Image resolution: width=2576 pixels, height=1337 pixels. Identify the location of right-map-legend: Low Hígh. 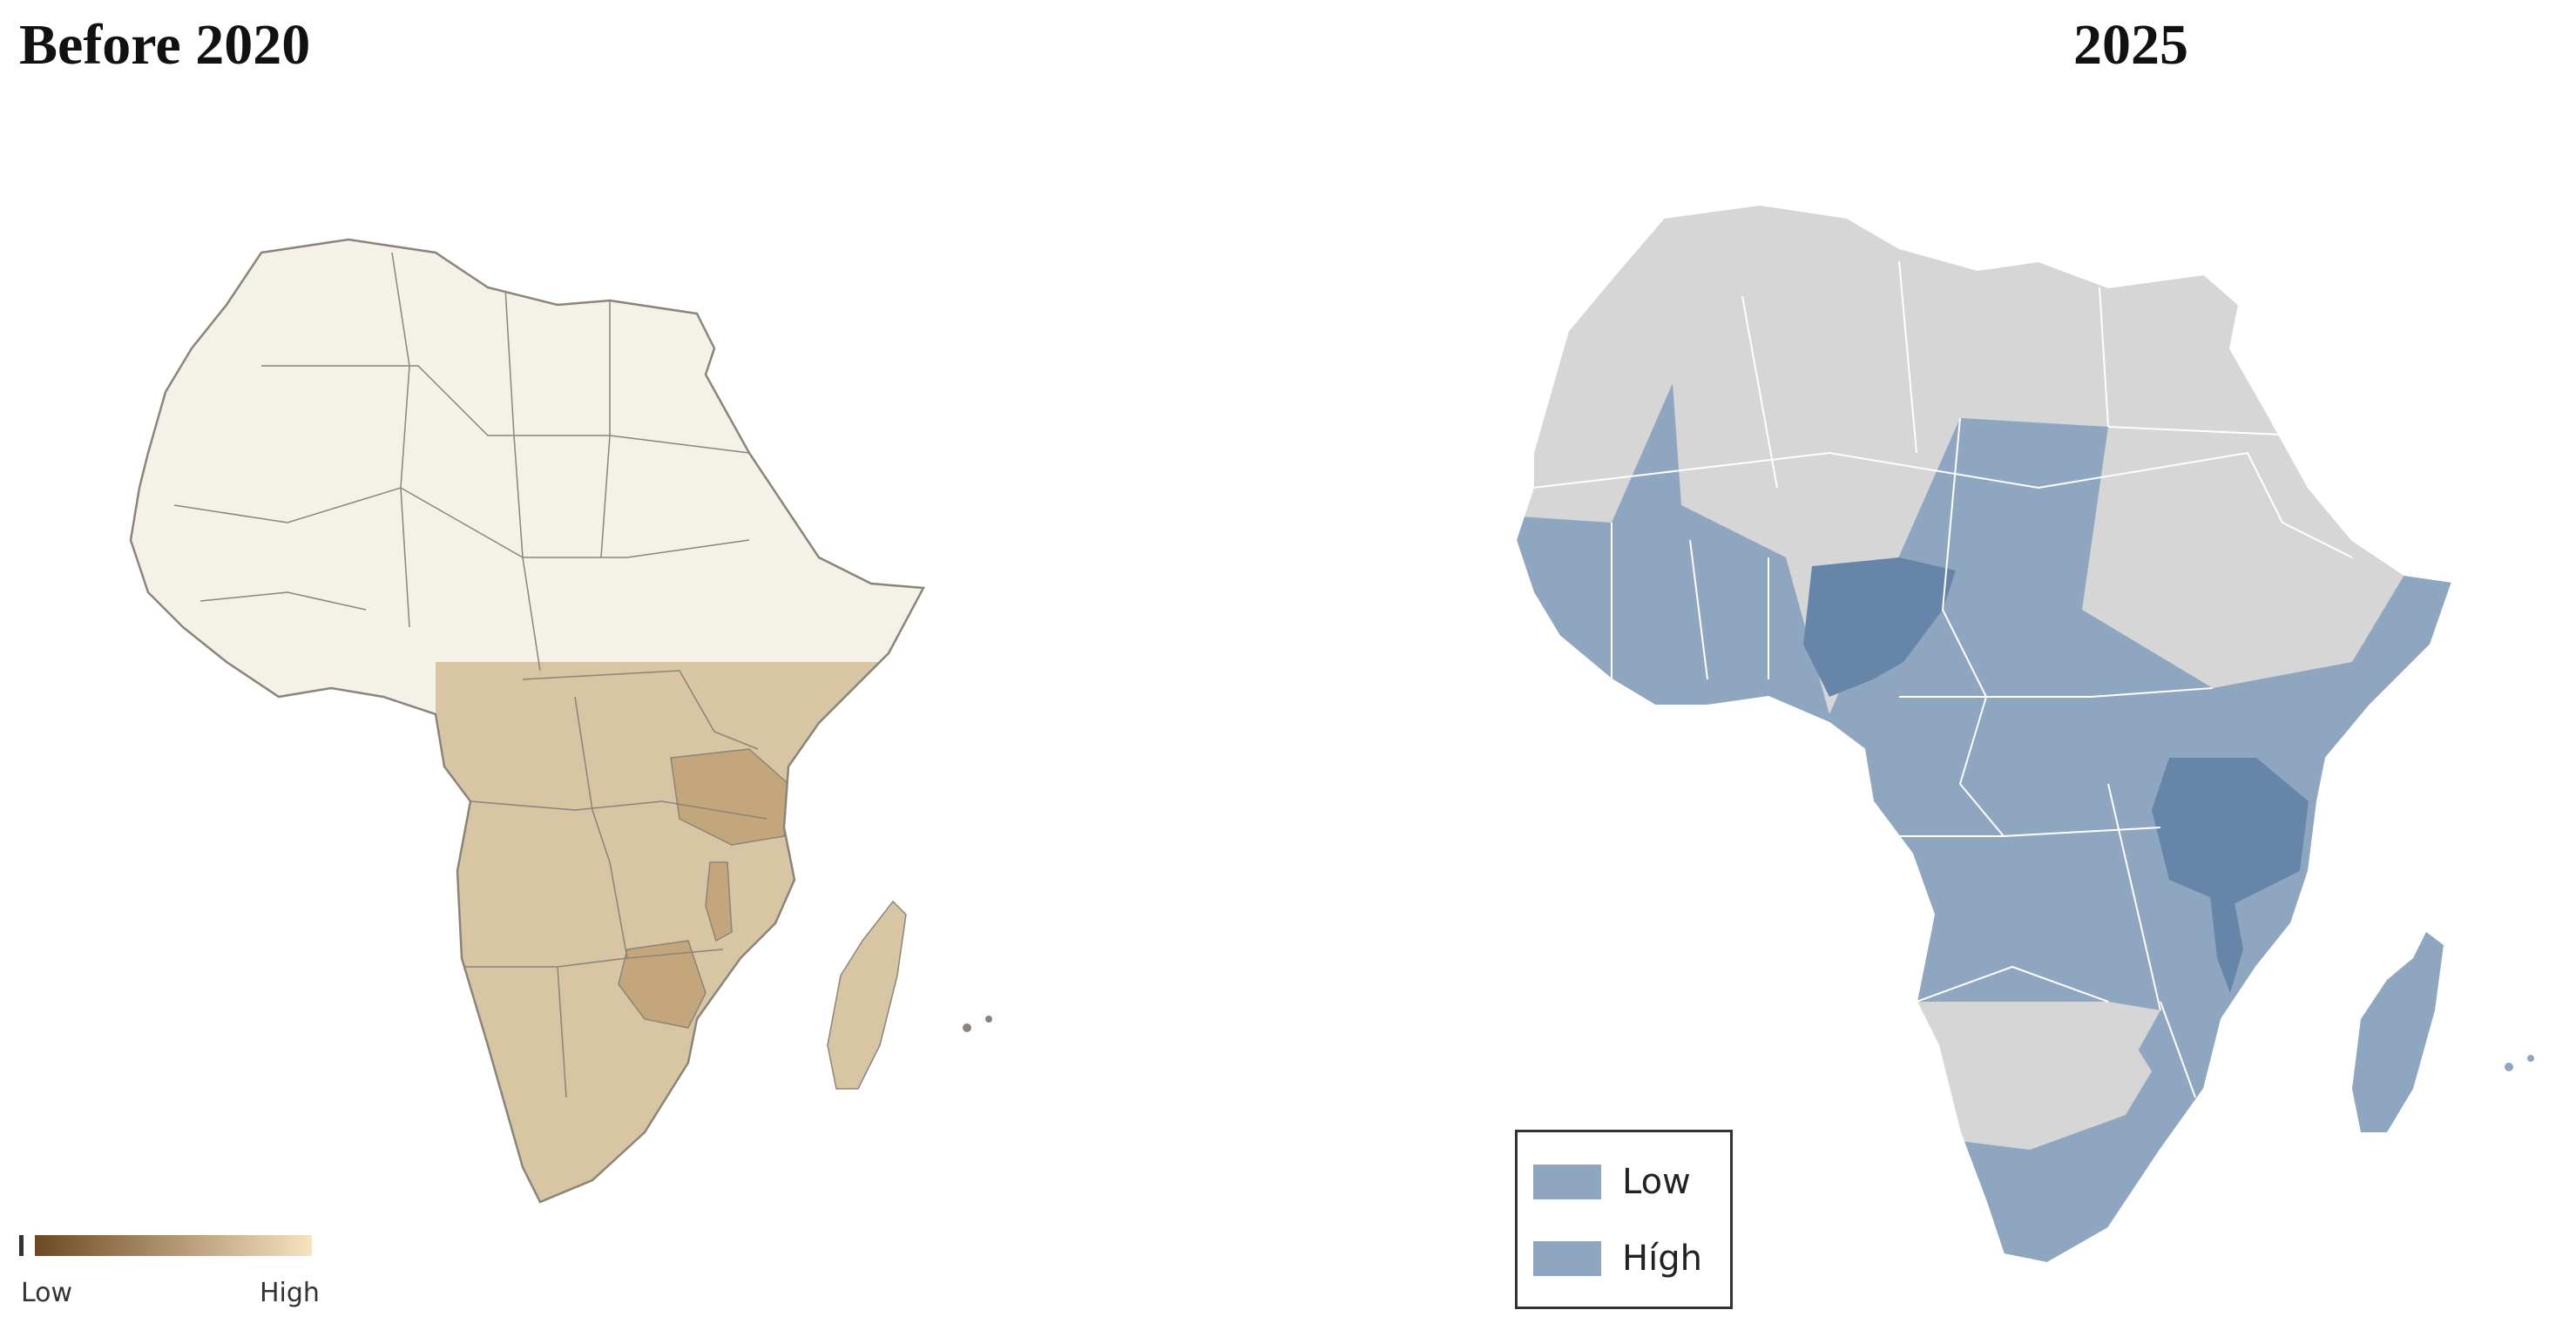
(1624, 1220).